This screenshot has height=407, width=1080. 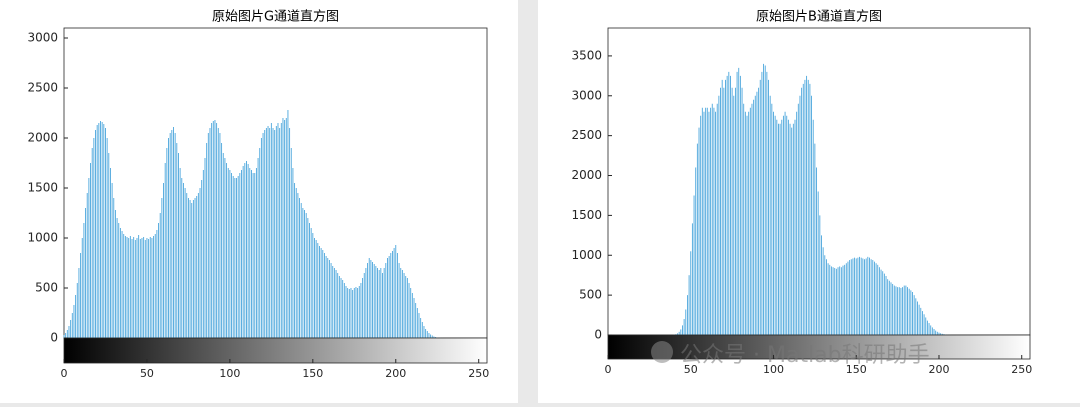 I want to click on chart-title: 原始图片G通道直方图, so click(x=275, y=17).